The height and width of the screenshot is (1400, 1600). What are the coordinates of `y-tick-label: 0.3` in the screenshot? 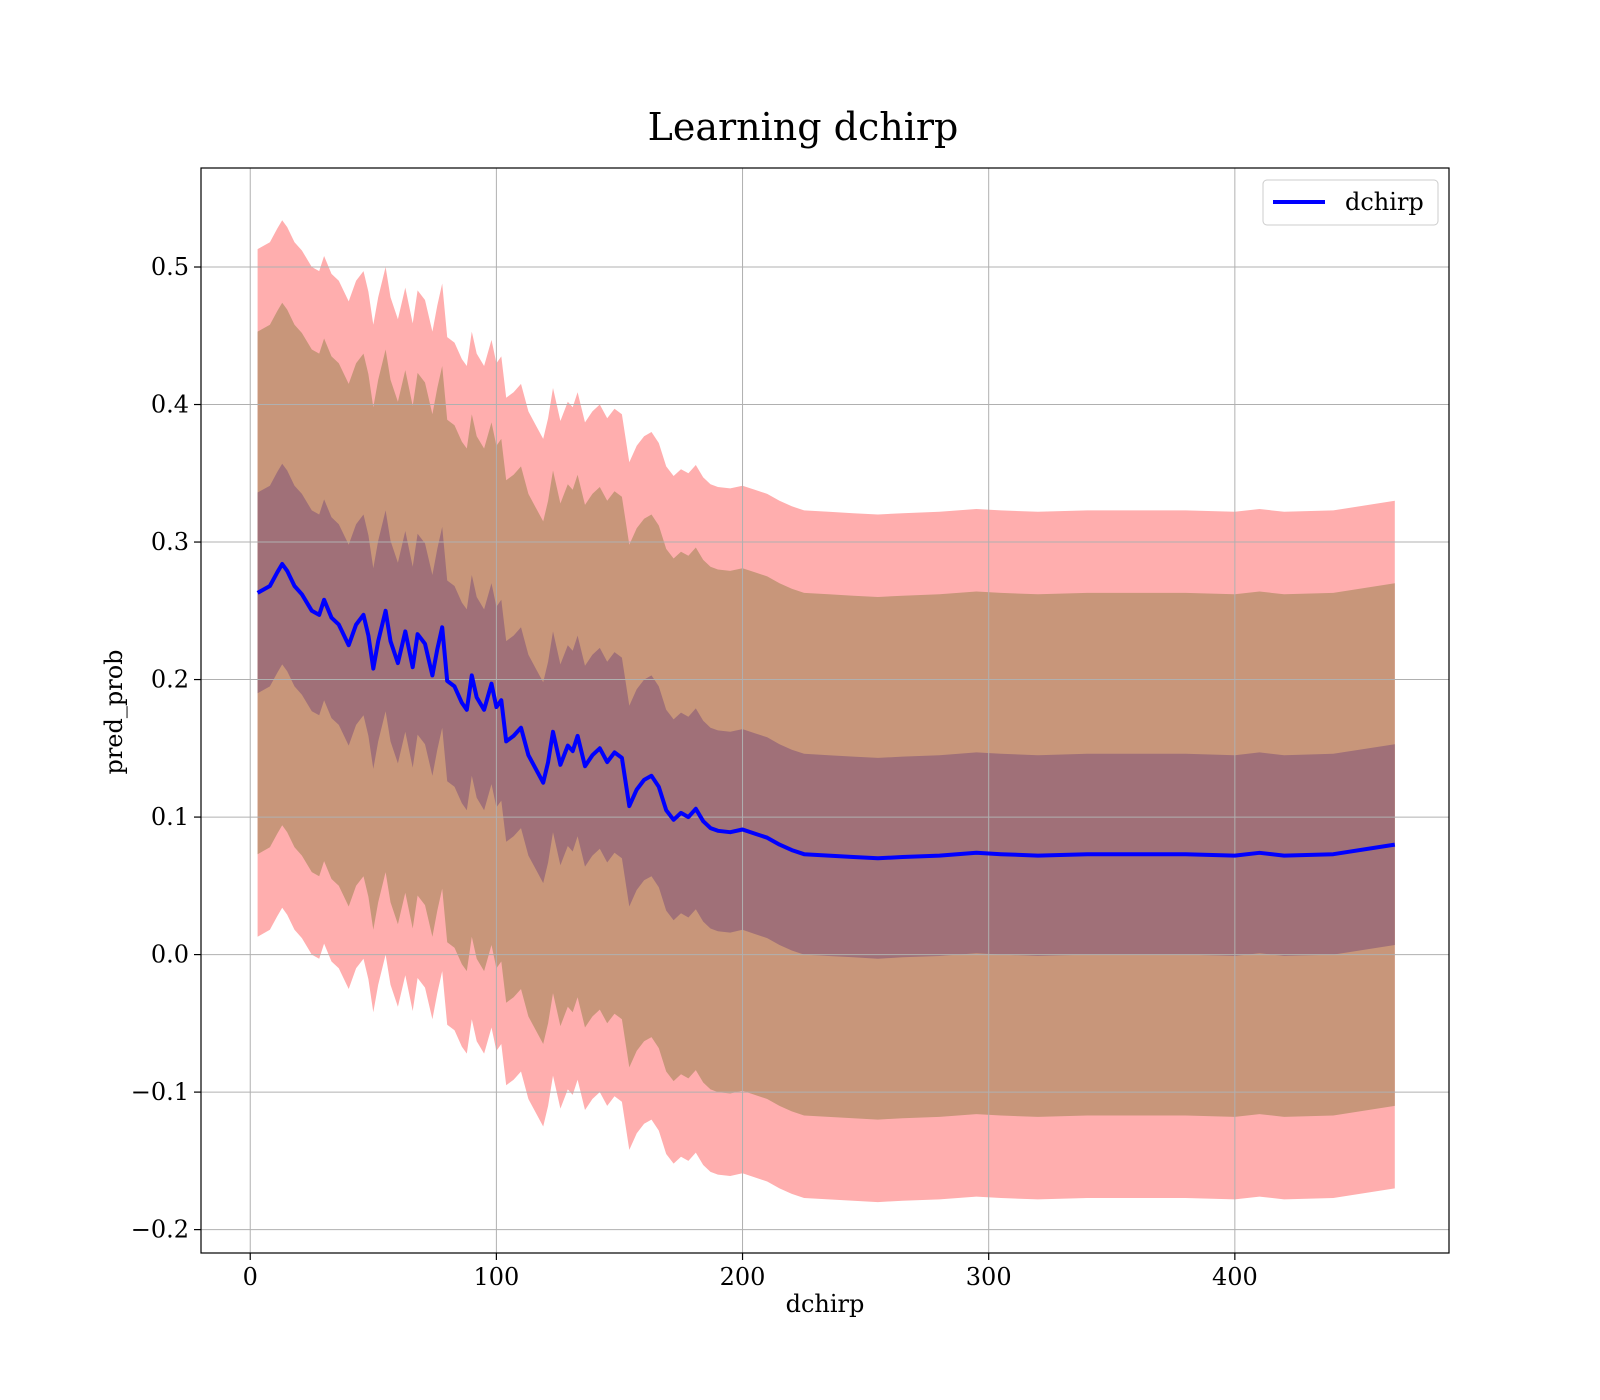 It's located at (170, 542).